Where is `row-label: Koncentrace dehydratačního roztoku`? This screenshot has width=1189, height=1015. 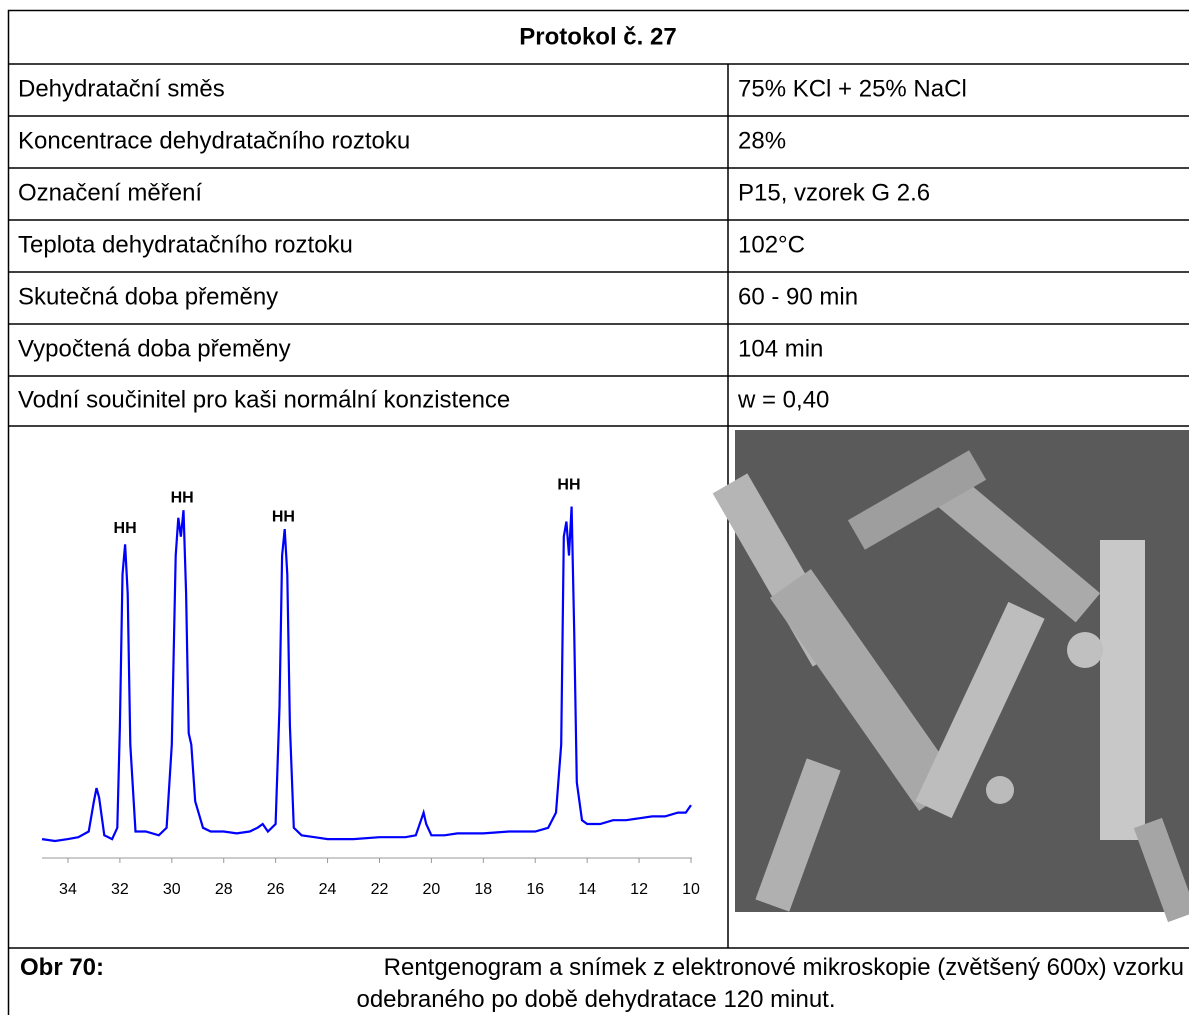 row-label: Koncentrace dehydratačního roztoku is located at coordinates (214, 140).